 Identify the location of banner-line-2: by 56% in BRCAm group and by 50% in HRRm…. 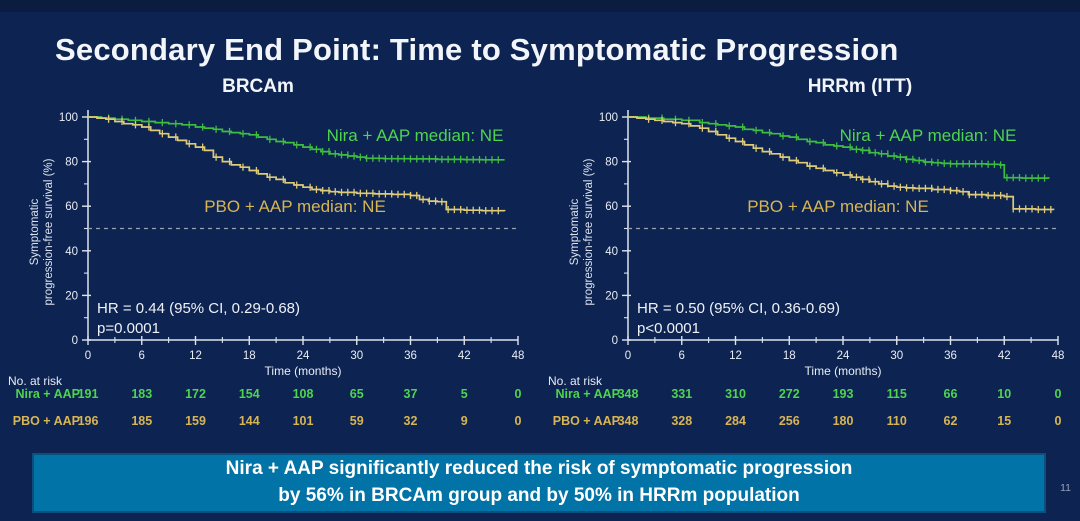
(539, 495).